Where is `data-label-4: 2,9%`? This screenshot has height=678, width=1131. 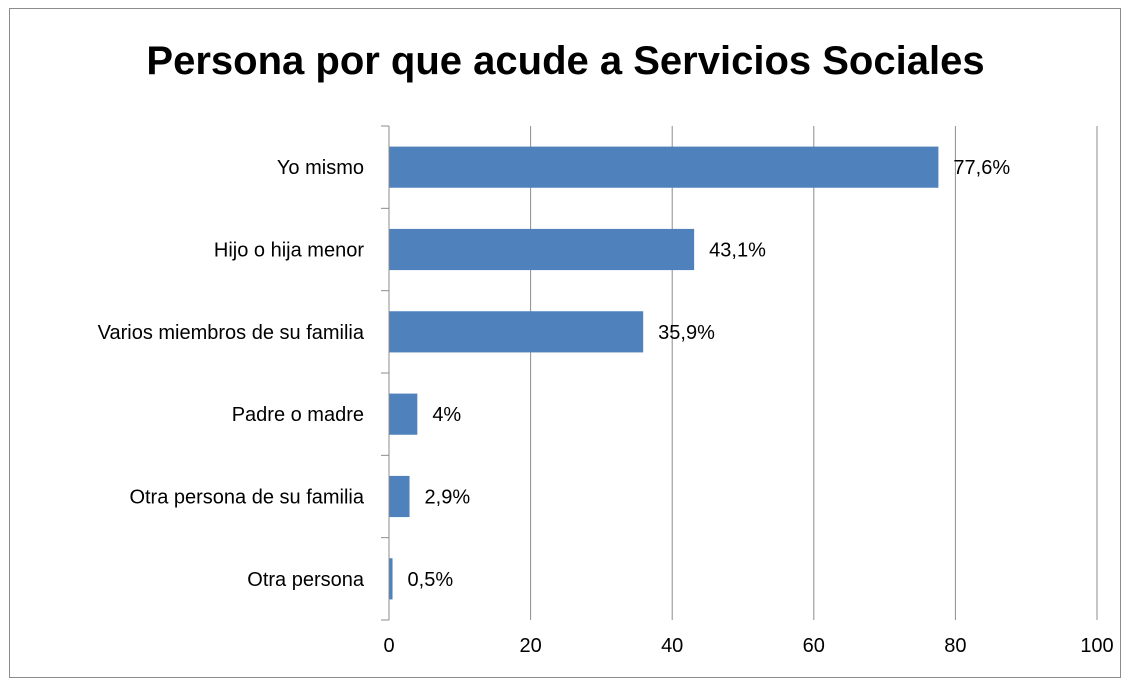 data-label-4: 2,9% is located at coordinates (448, 498).